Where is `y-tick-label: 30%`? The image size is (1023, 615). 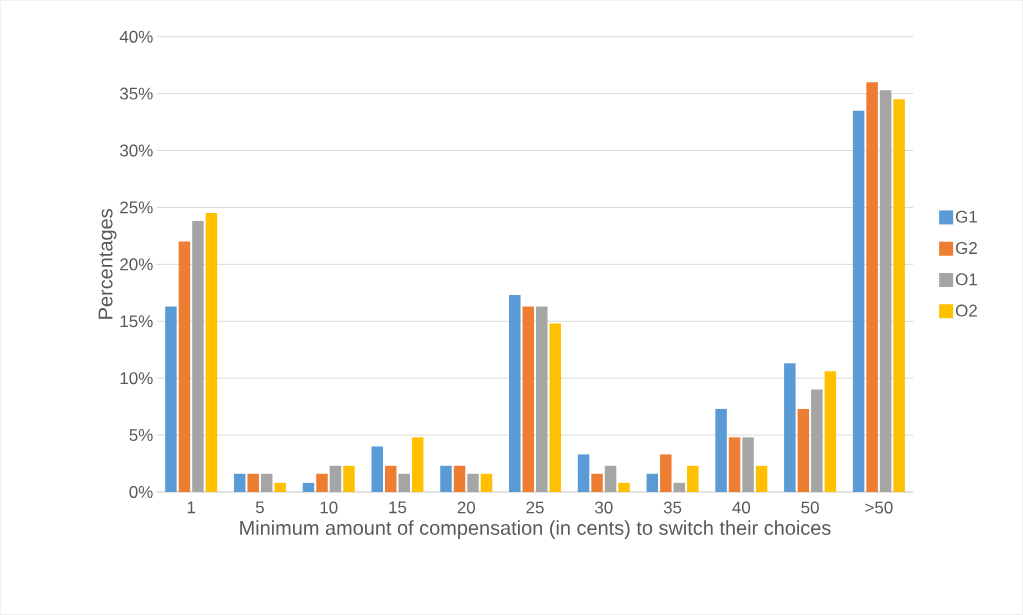 y-tick-label: 30% is located at coordinates (136, 150).